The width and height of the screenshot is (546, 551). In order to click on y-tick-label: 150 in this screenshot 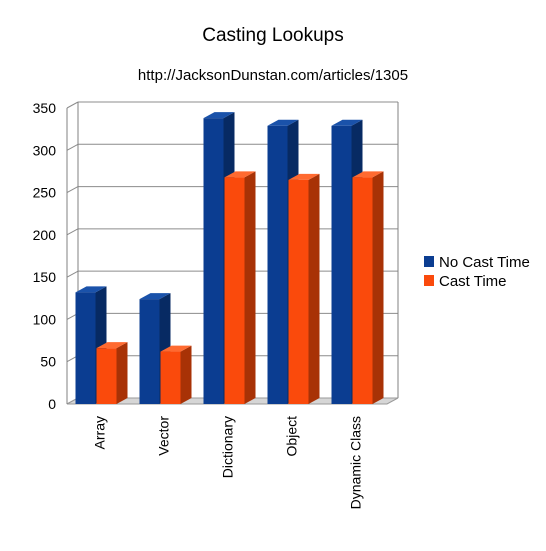, I will do `click(45, 277)`.